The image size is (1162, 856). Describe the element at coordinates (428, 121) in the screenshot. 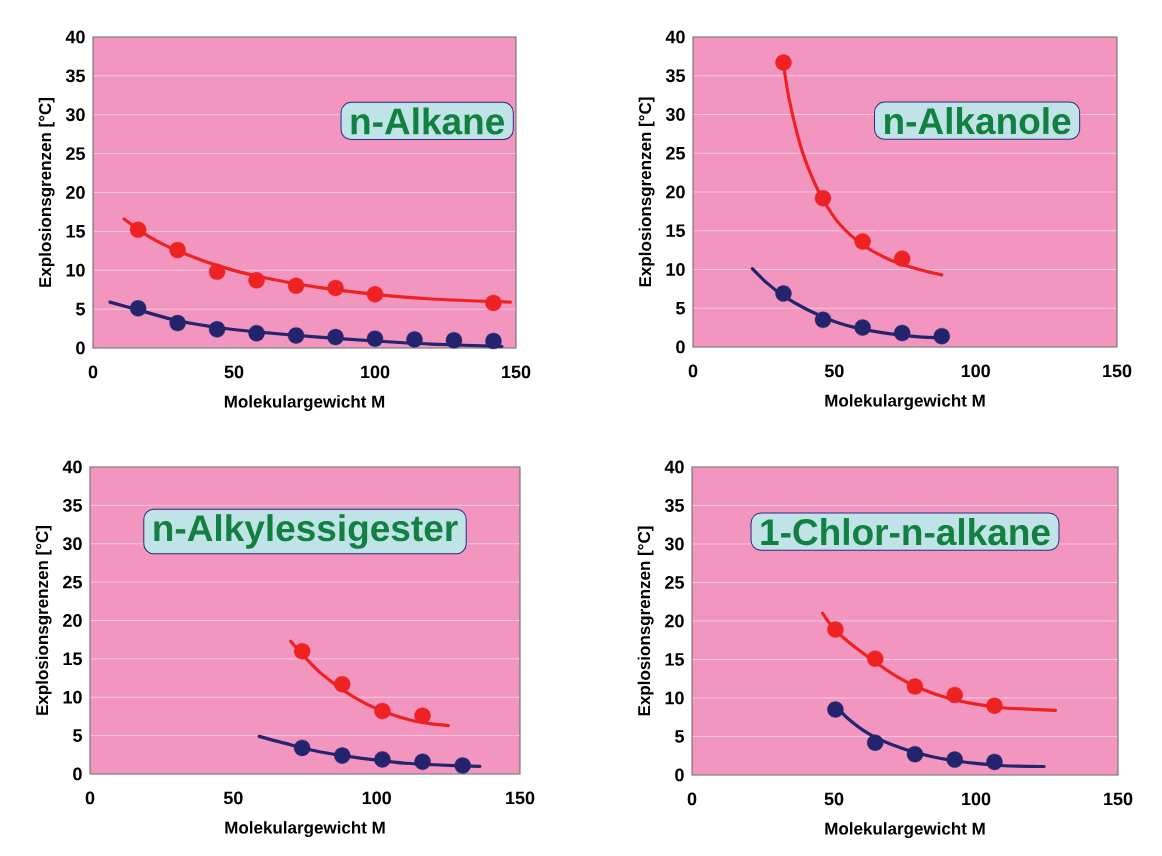

I see `text: n-Alkane` at that location.